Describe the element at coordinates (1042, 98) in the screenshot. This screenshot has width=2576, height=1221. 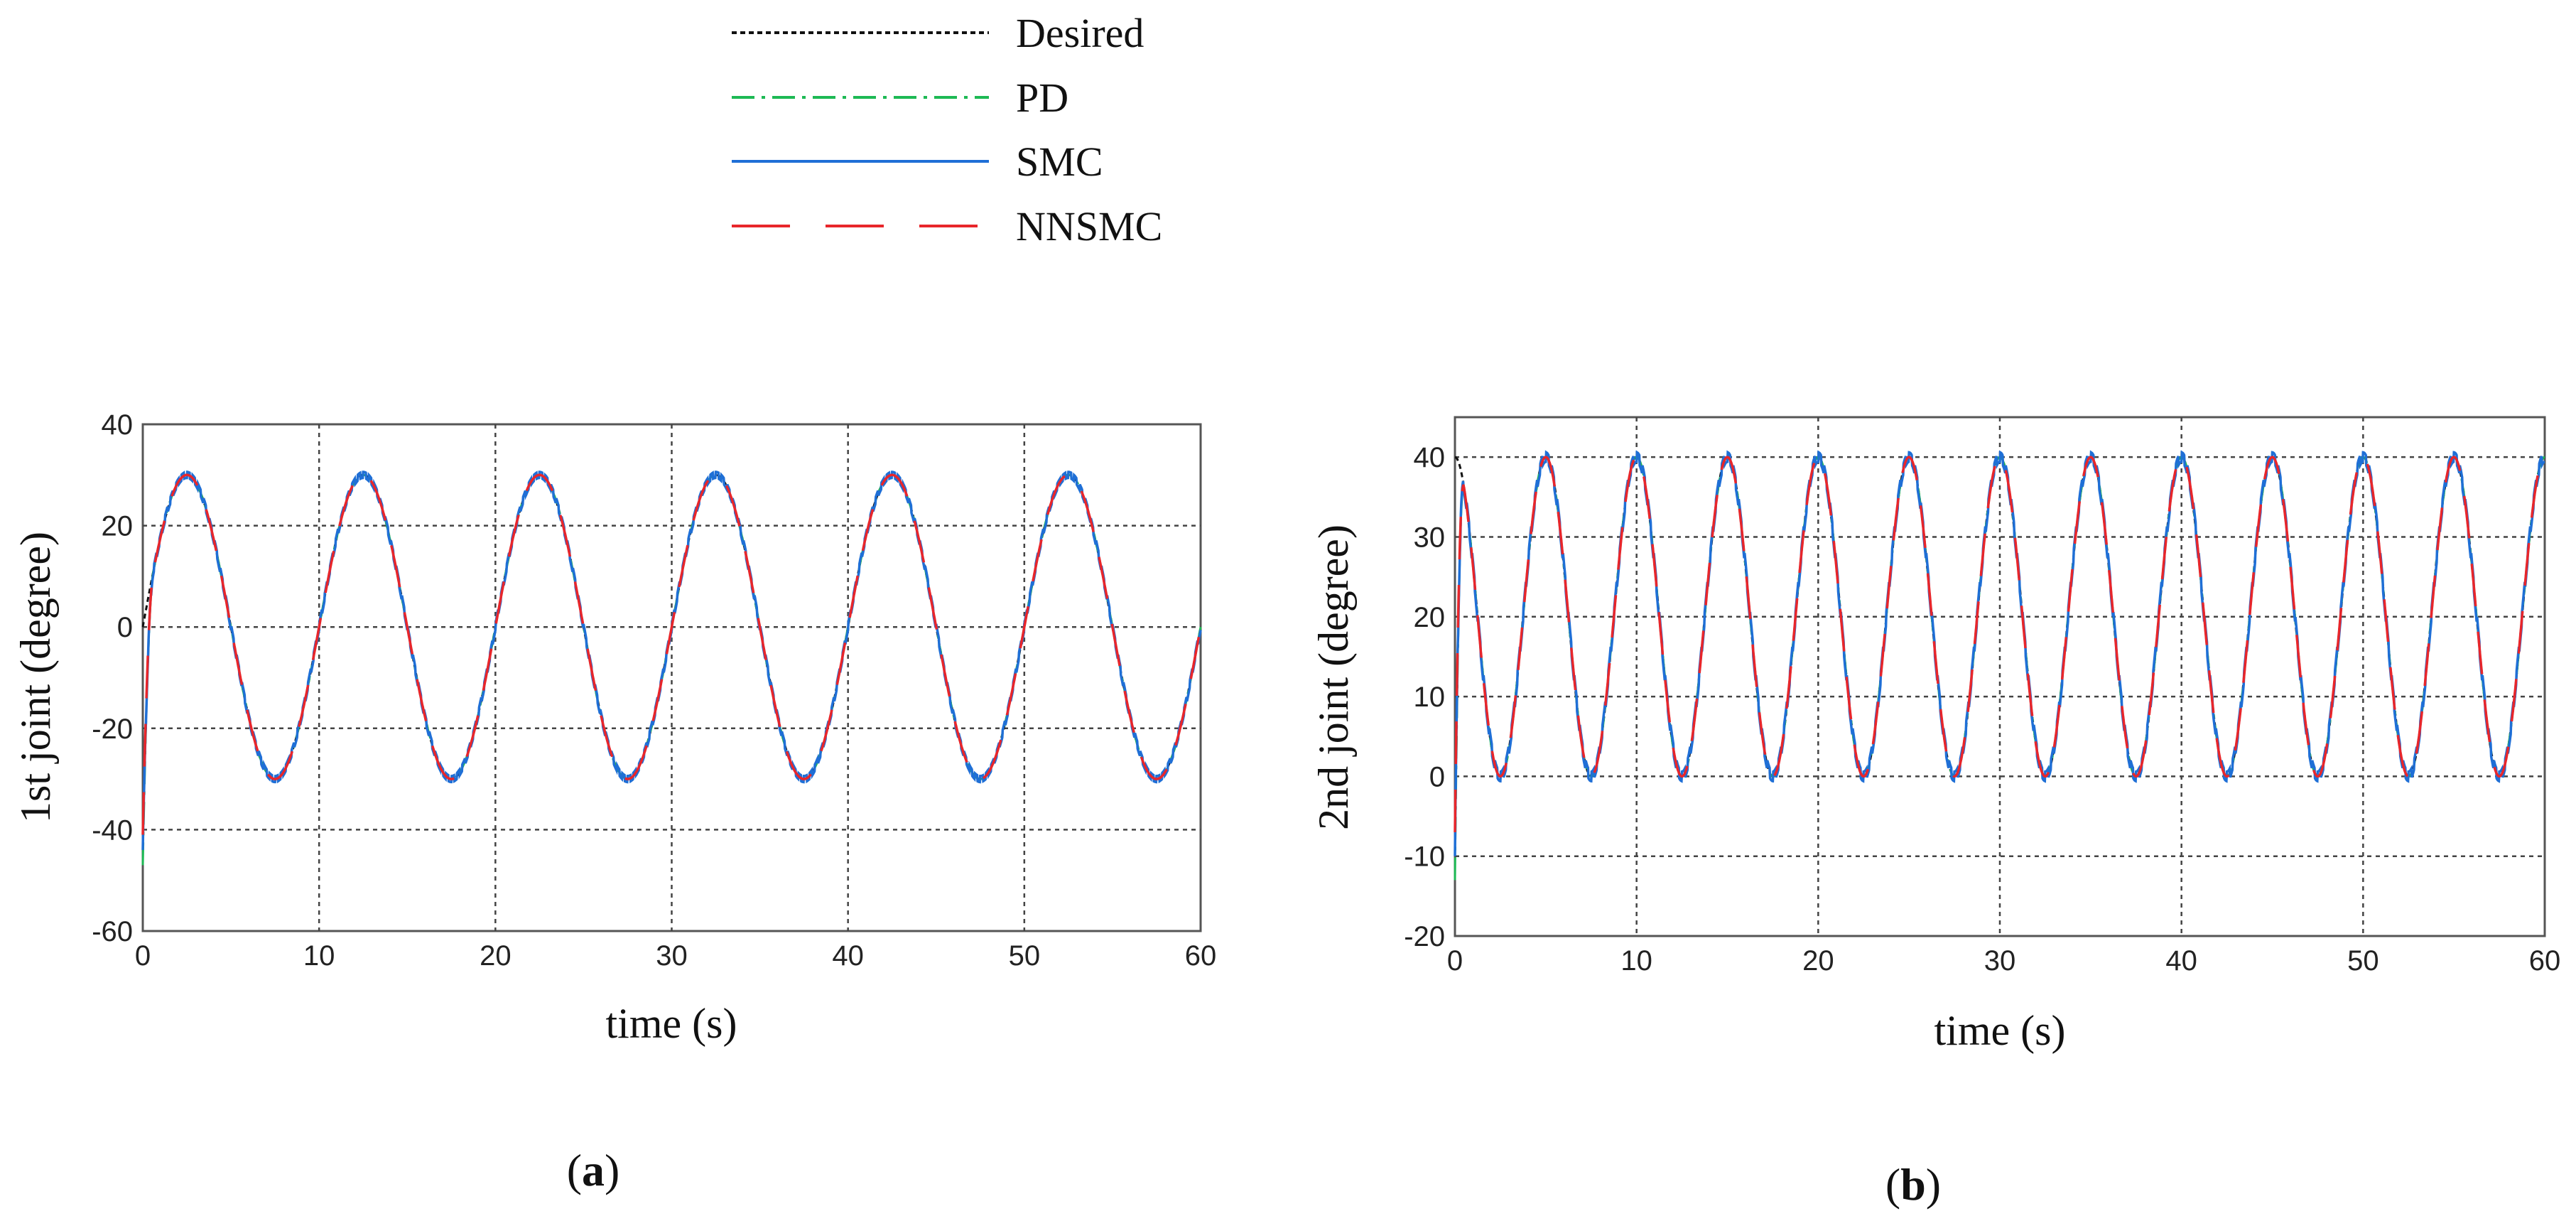
I see `legend-label-pd: PD` at that location.